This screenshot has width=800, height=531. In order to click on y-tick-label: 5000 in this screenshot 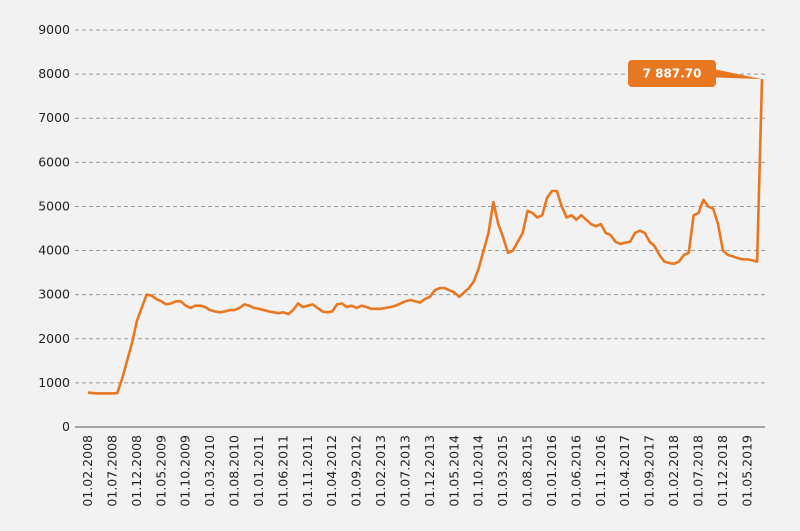, I will do `click(54, 205)`.